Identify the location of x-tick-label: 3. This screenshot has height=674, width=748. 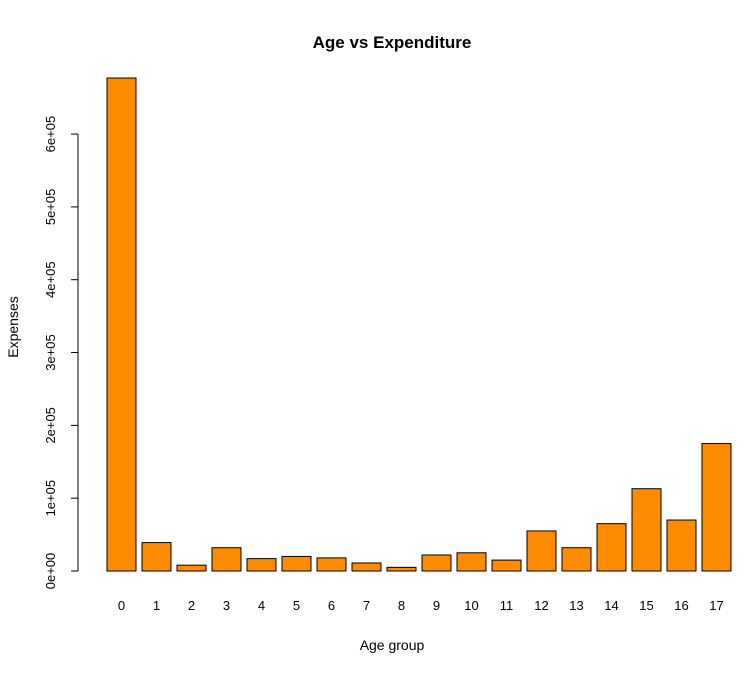
(226, 605).